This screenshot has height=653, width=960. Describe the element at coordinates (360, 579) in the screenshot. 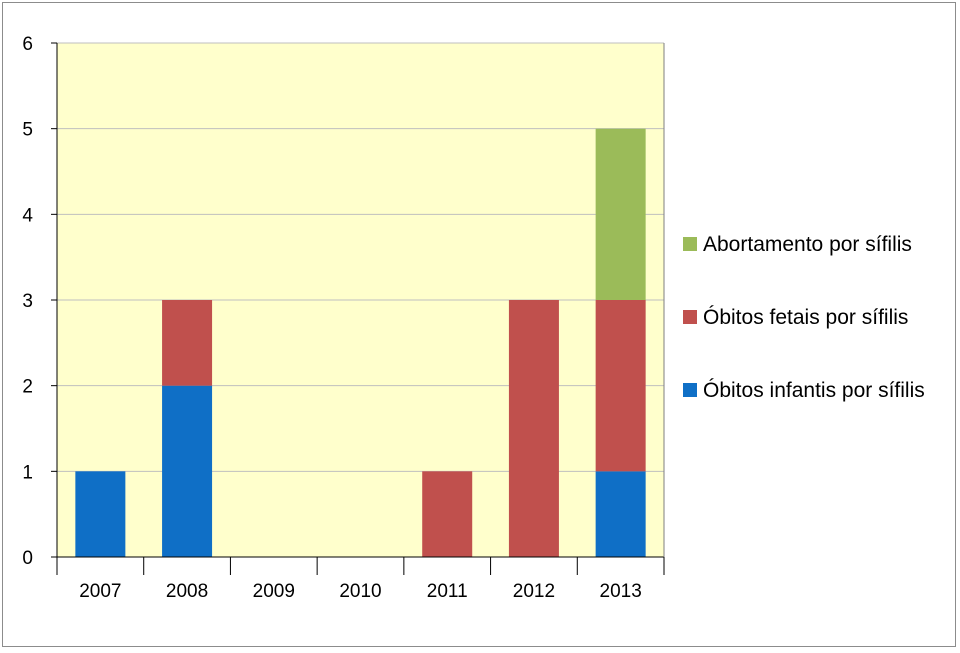

I see `x-axis-ticks: 2007 2008 2009 2010 2011 2012 2013` at that location.